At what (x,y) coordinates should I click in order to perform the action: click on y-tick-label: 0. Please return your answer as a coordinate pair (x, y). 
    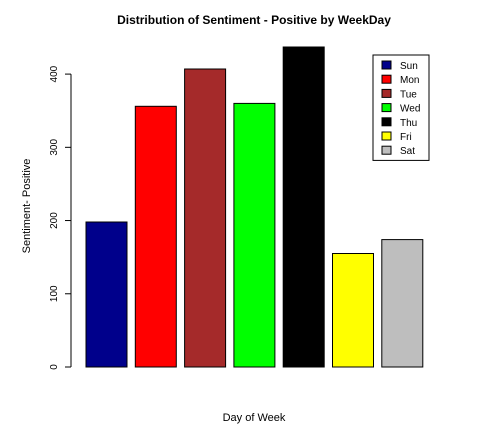
    Looking at the image, I should click on (54, 367).